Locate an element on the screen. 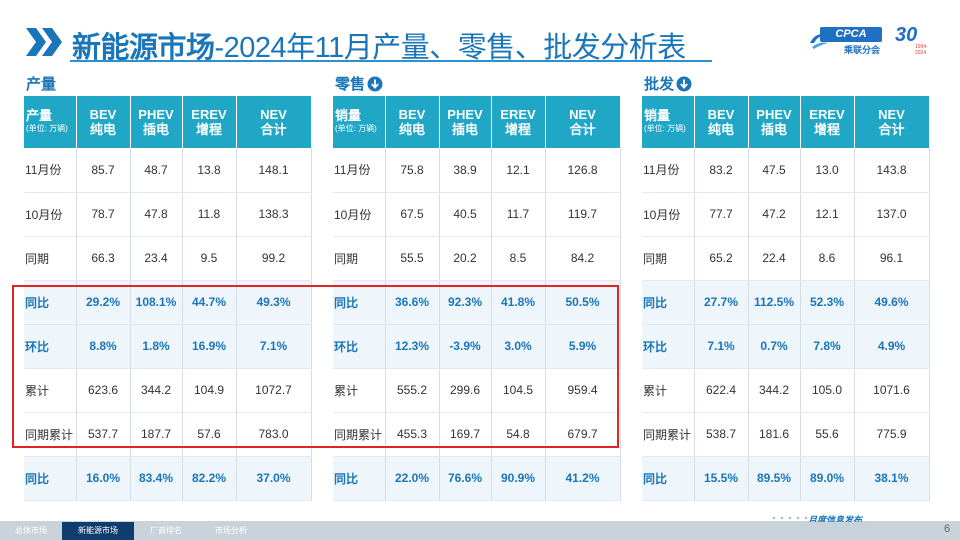 The image size is (960, 540). table-cell: 538.7 is located at coordinates (721, 434).